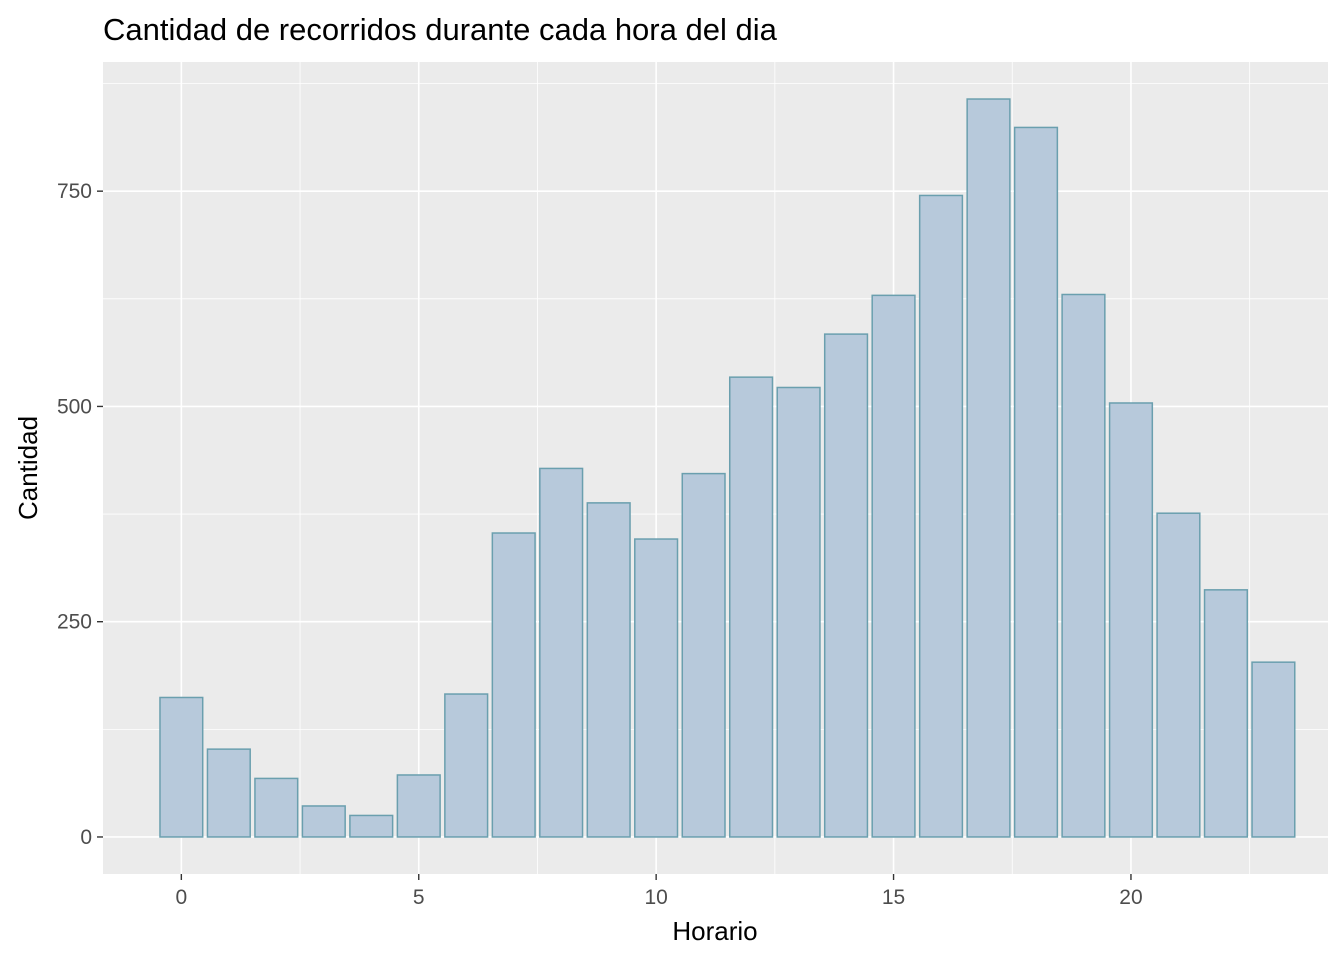 The image size is (1344, 960). I want to click on y-tick-label: 0, so click(86, 837).